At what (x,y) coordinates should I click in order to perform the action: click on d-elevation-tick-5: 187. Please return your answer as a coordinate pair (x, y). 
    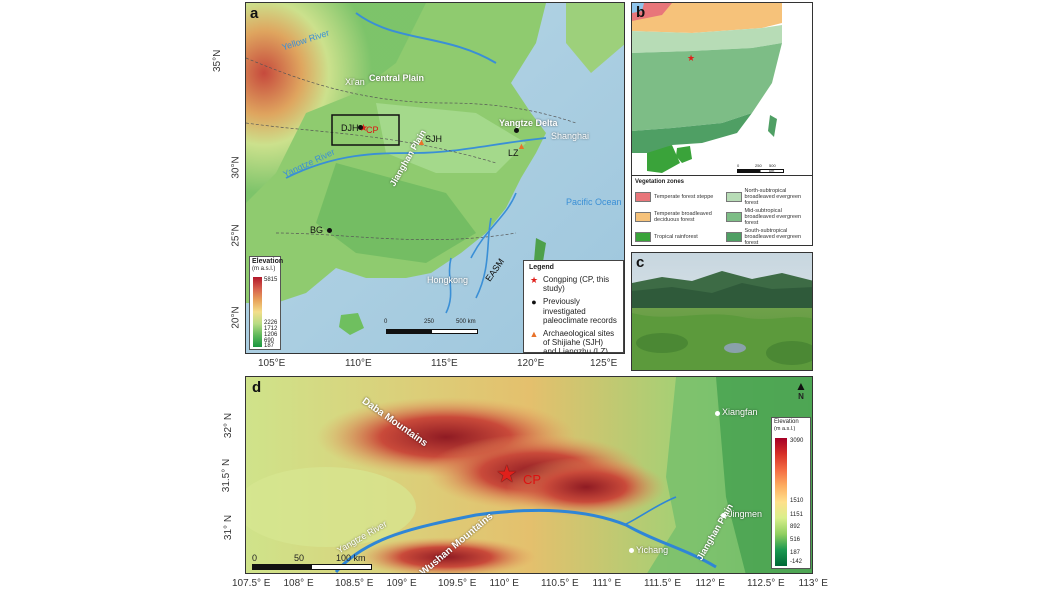
    Looking at the image, I should click on (795, 553).